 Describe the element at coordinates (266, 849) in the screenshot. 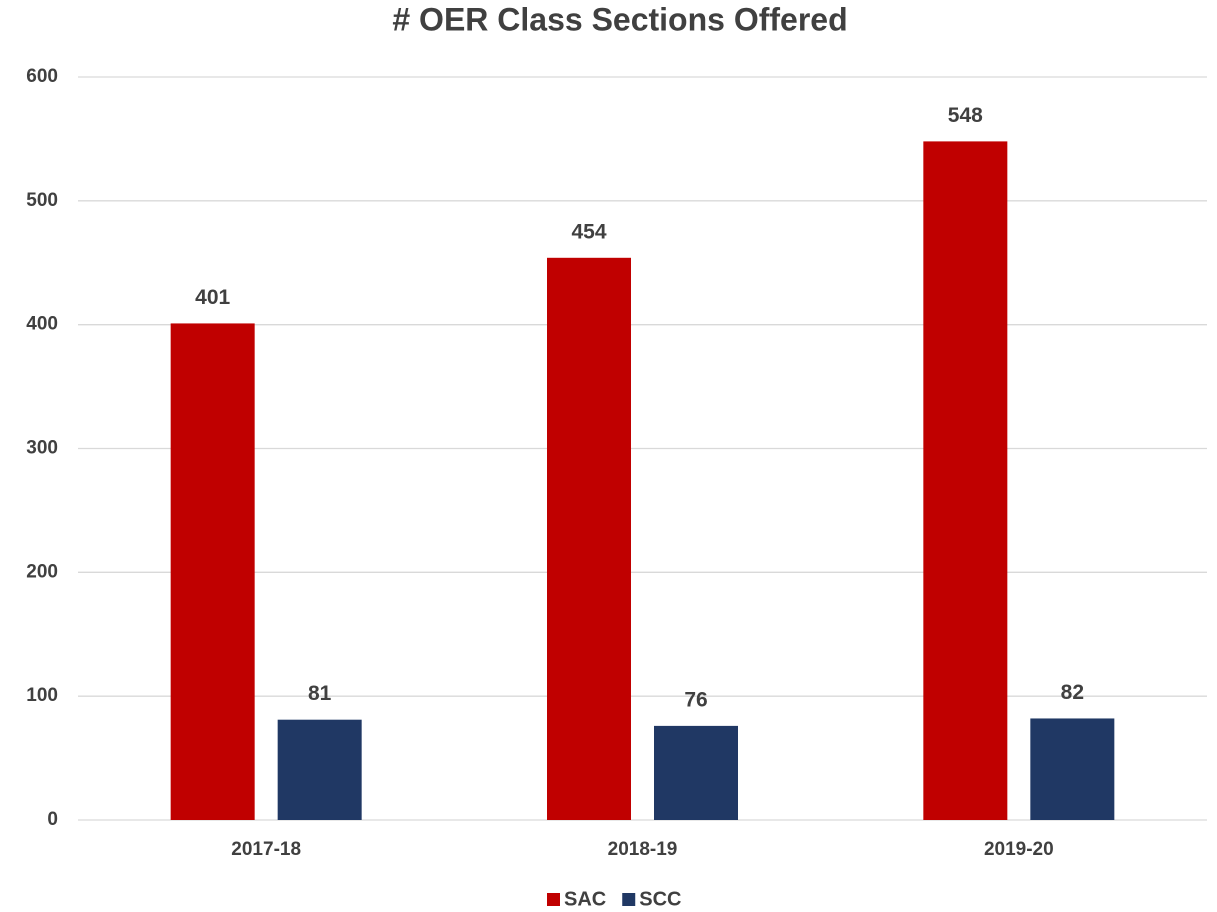

I see `x-tick-label: 2017-18` at that location.